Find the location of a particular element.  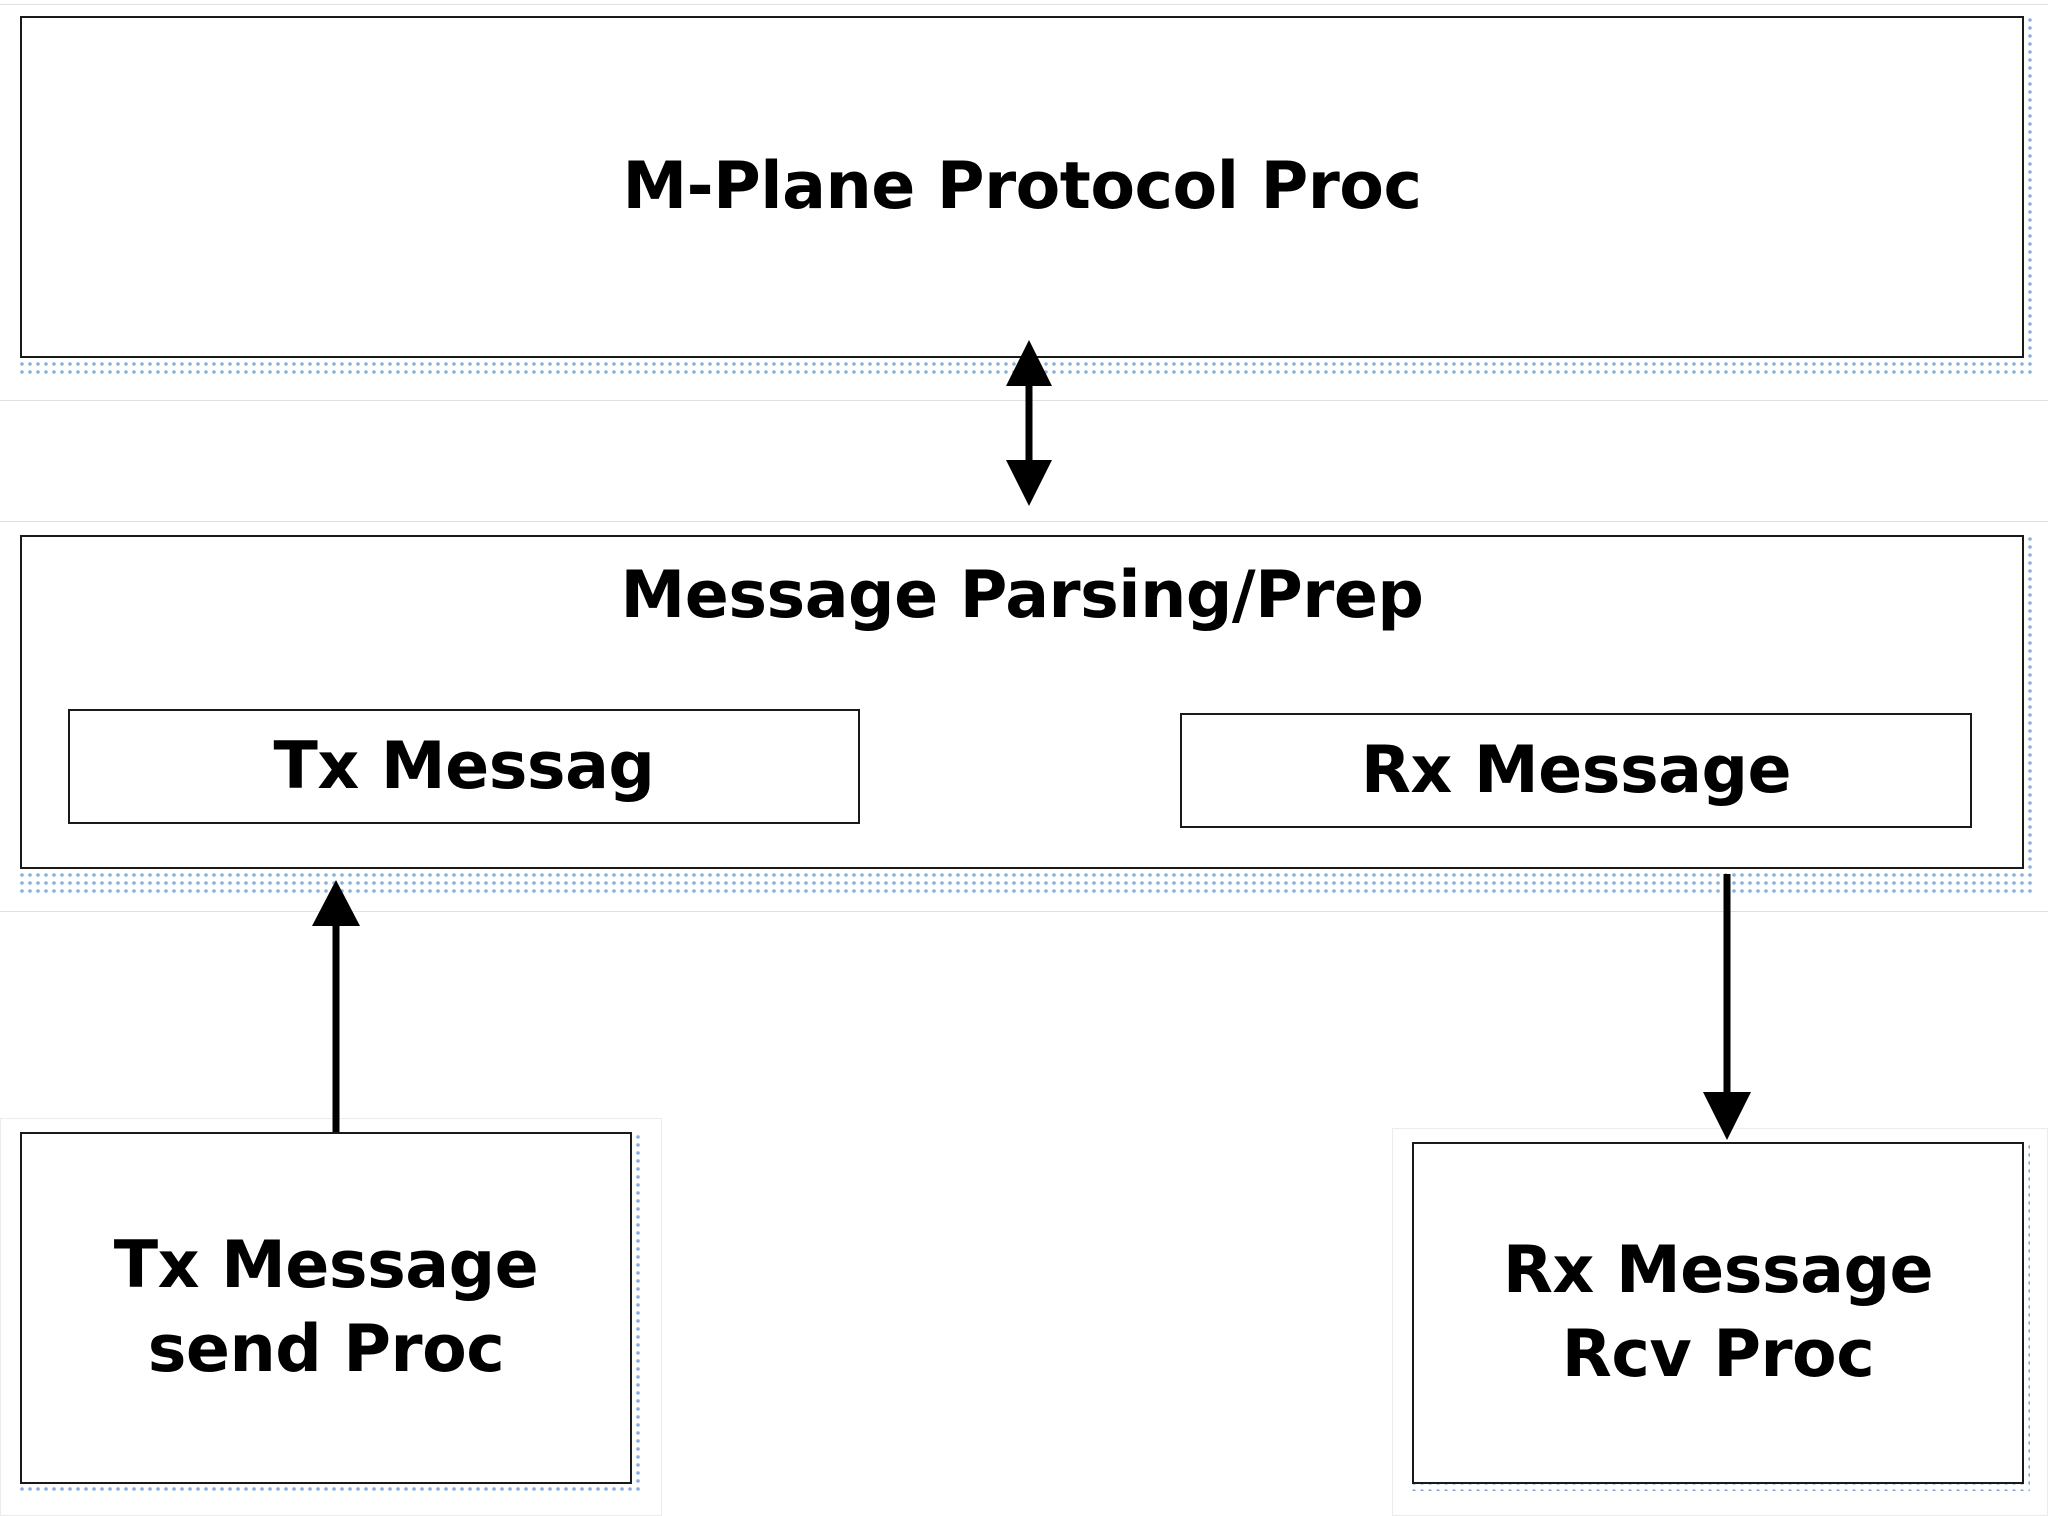

mplane-protocol-proc-label: M-Plane Protocol Proc is located at coordinates (1022, 187).